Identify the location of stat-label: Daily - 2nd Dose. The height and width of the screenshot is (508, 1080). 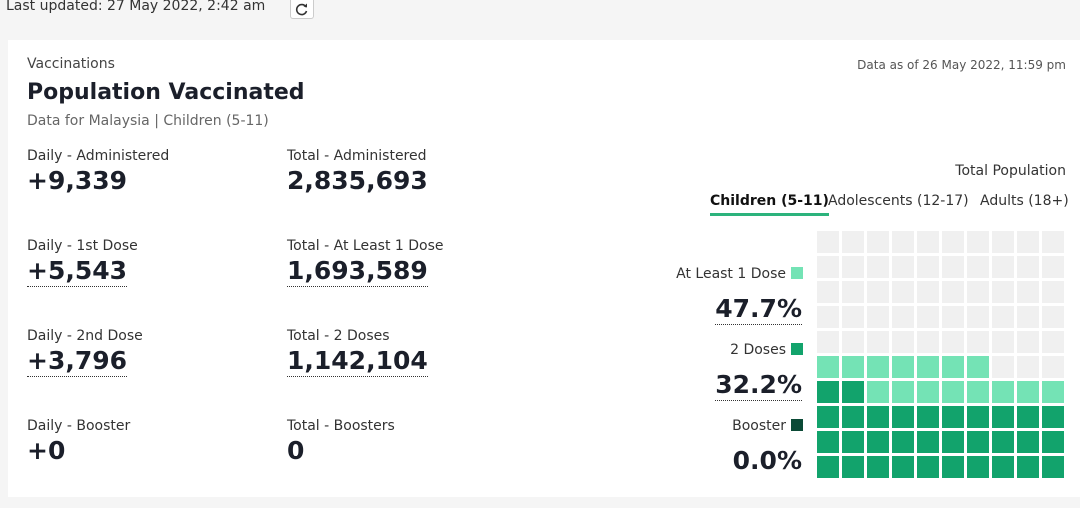
(85, 336).